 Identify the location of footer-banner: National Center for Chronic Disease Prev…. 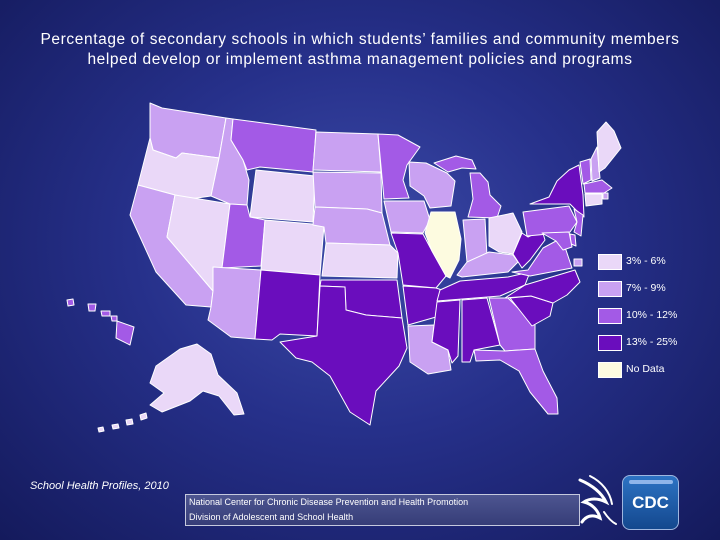
(382, 510).